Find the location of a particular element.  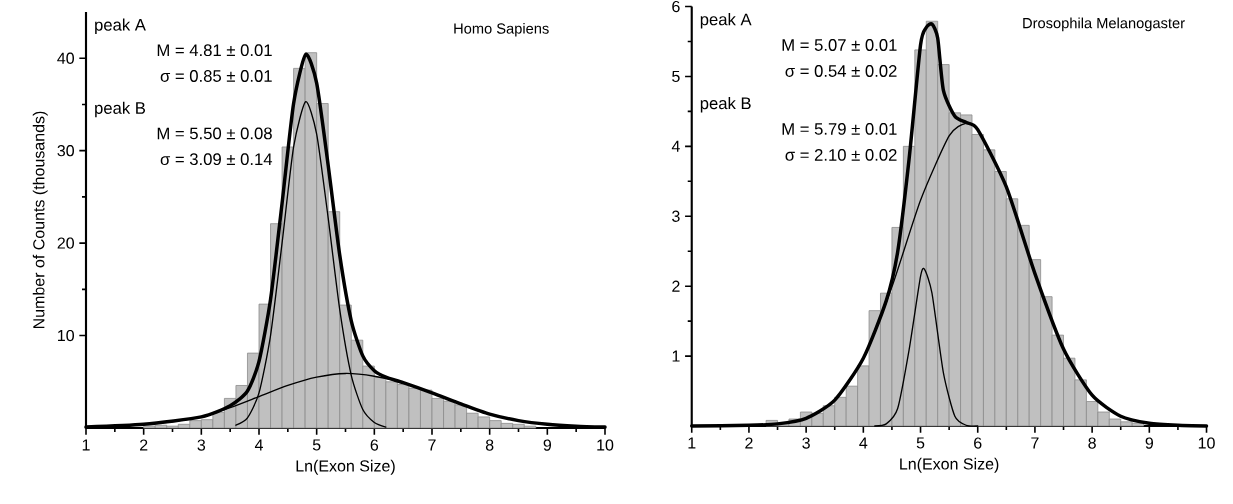

y-tick-label: 5 is located at coordinates (676, 76).